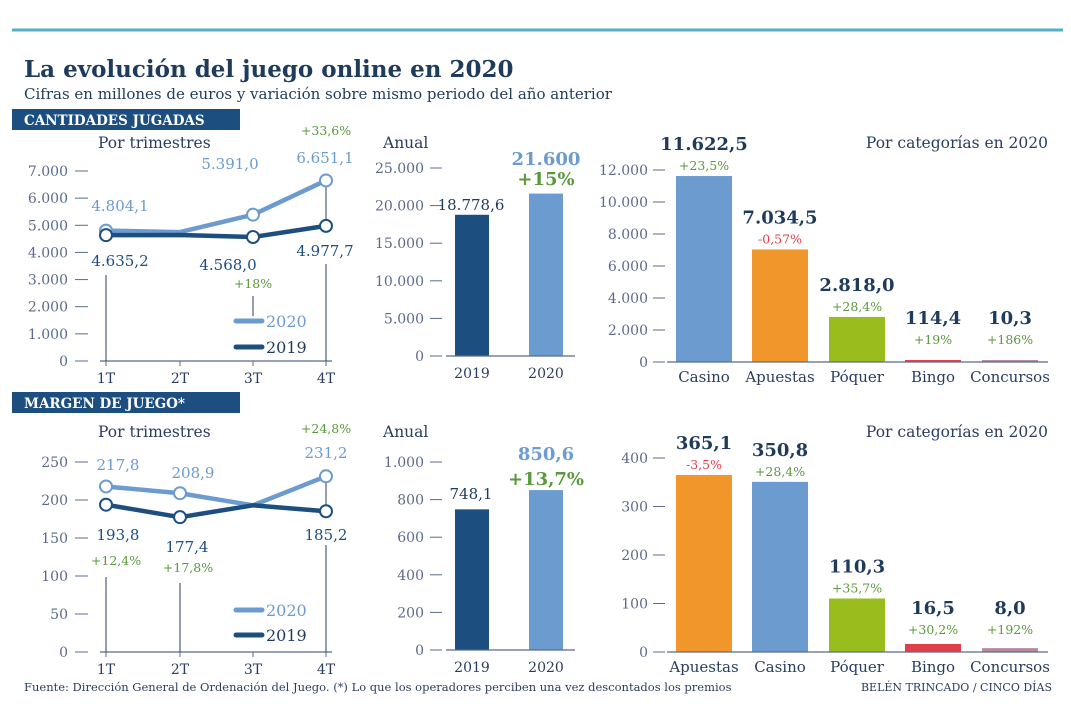 Image resolution: width=1071 pixels, height=714 pixels. I want to click on y-tick-label: 150, so click(54, 539).